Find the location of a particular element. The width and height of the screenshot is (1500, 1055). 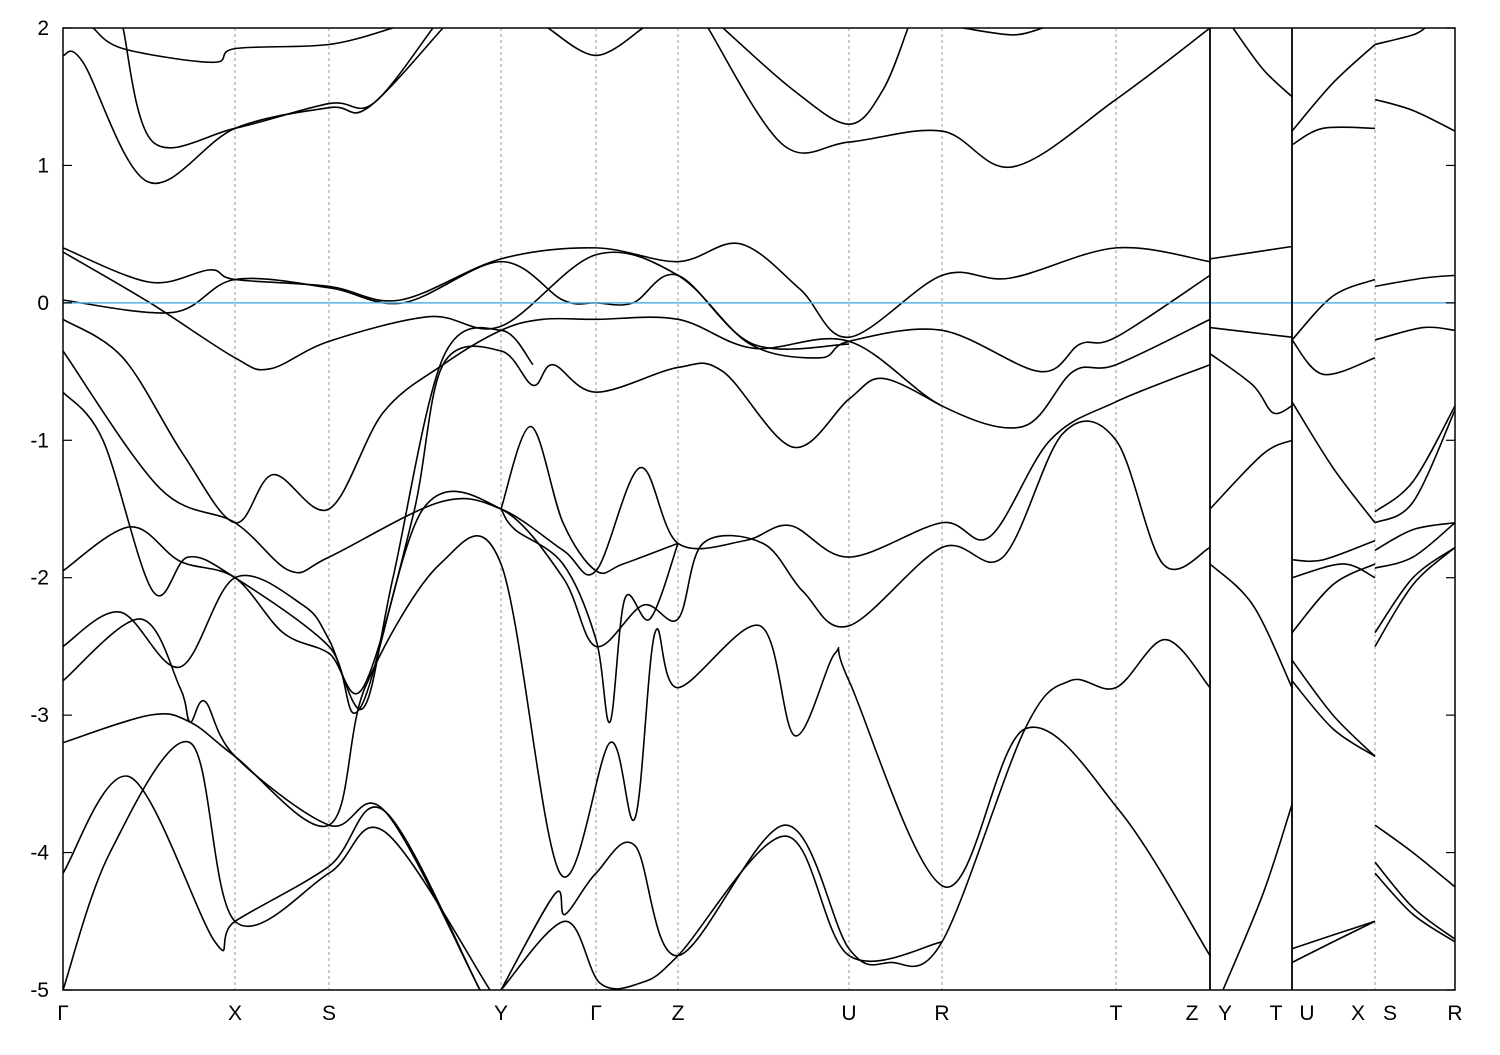

y-tick-label: 2 is located at coordinates (43, 28).